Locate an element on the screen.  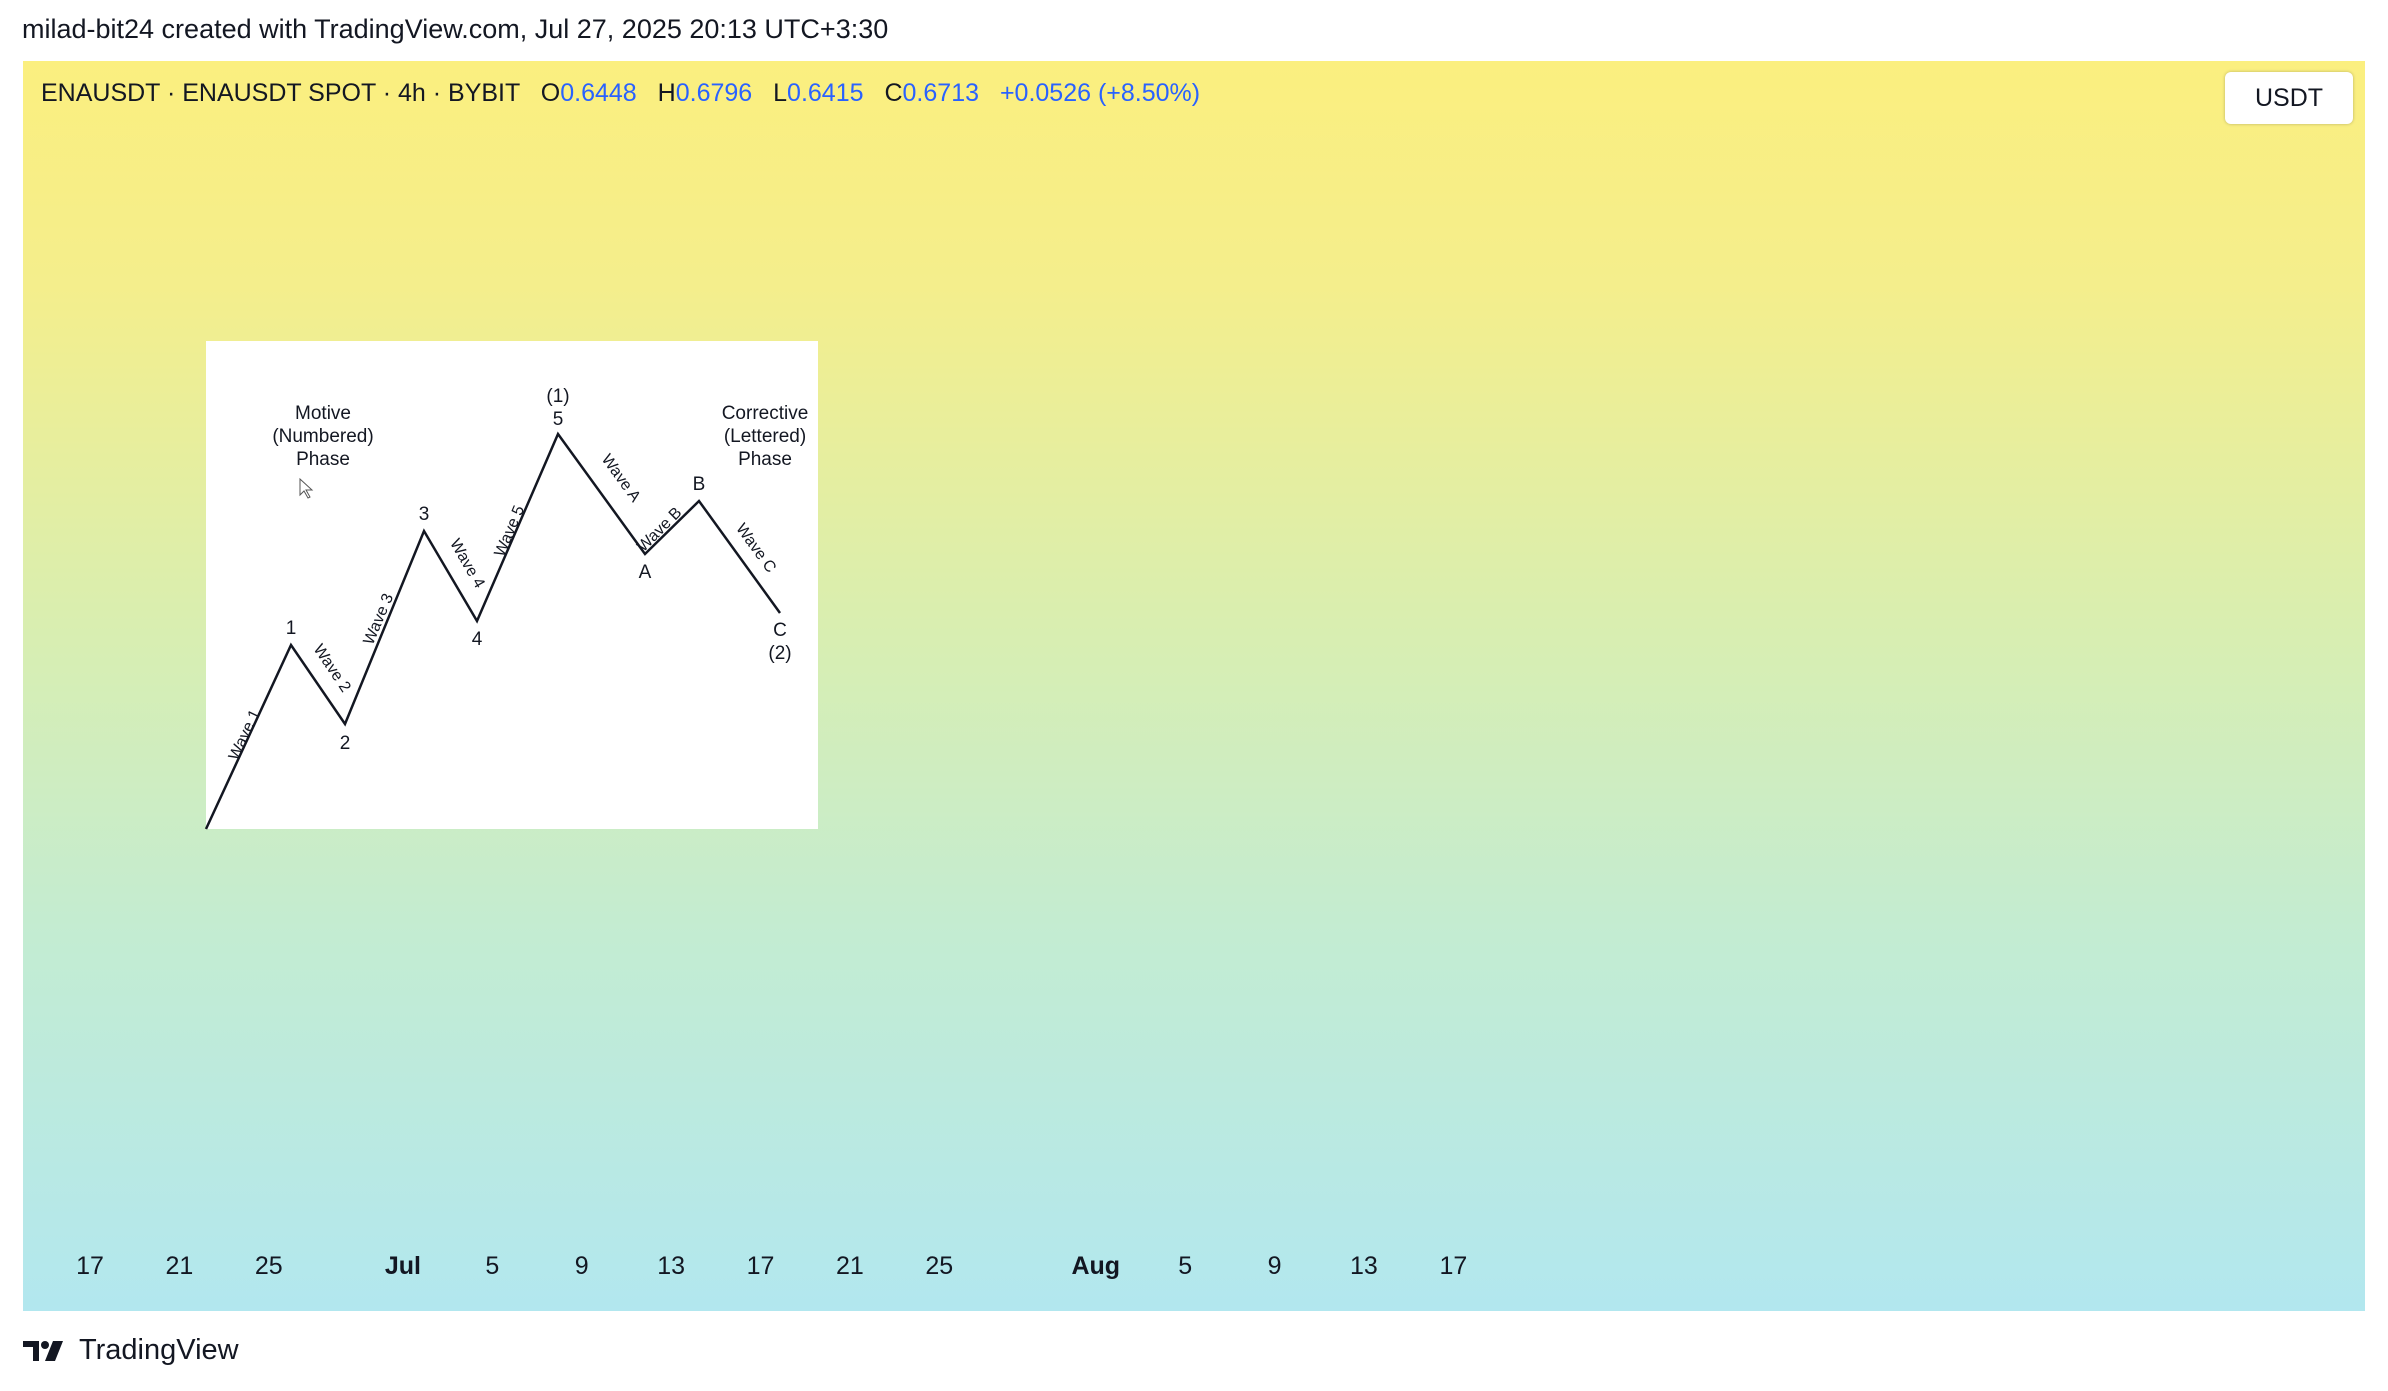
inset-motive-2: (Numbered) is located at coordinates (322, 436).